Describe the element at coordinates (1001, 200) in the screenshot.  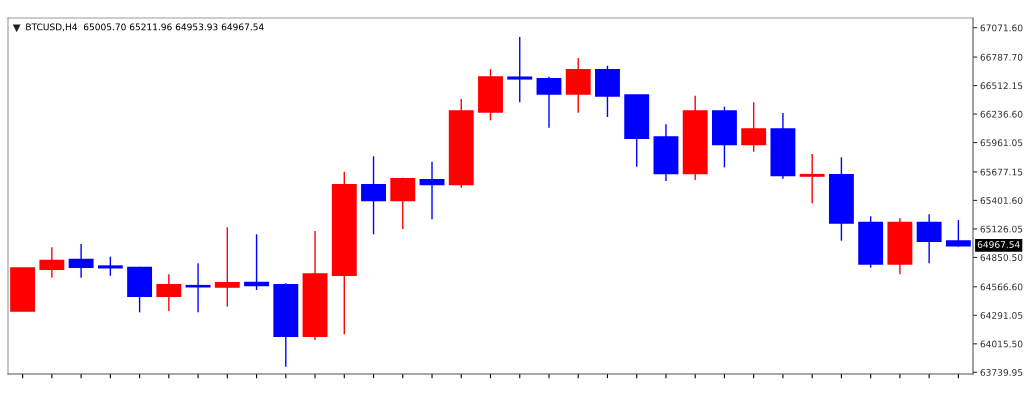
I see `y-tick-label: 65401.60` at that location.